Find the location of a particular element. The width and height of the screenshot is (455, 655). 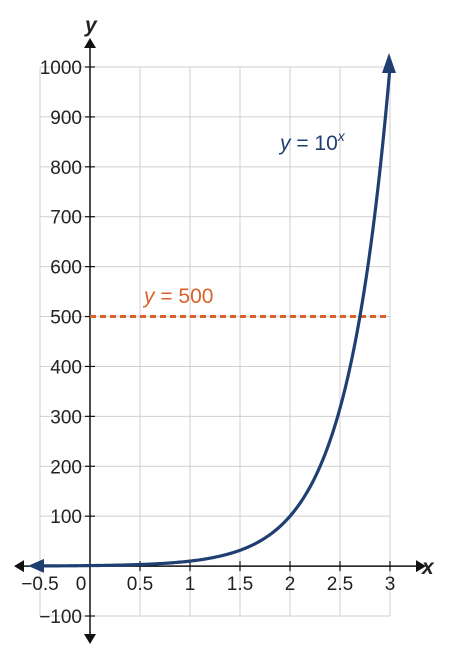

line-label-y: y is located at coordinates (149, 296).